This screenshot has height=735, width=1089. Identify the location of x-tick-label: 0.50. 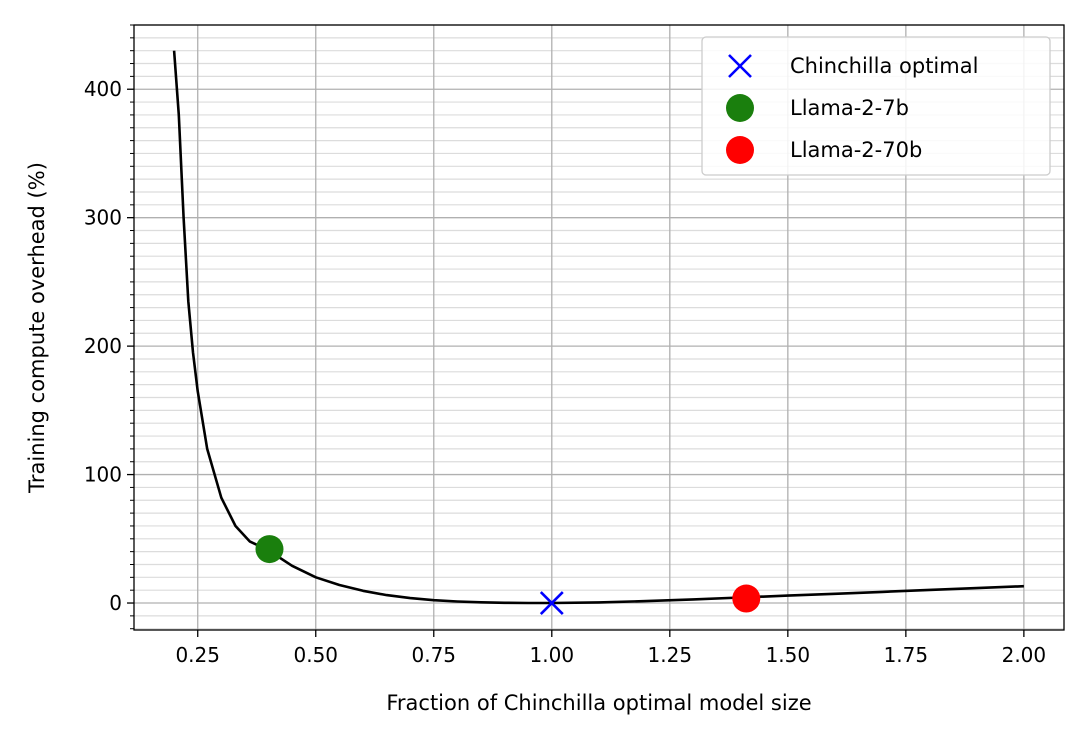
(315, 655).